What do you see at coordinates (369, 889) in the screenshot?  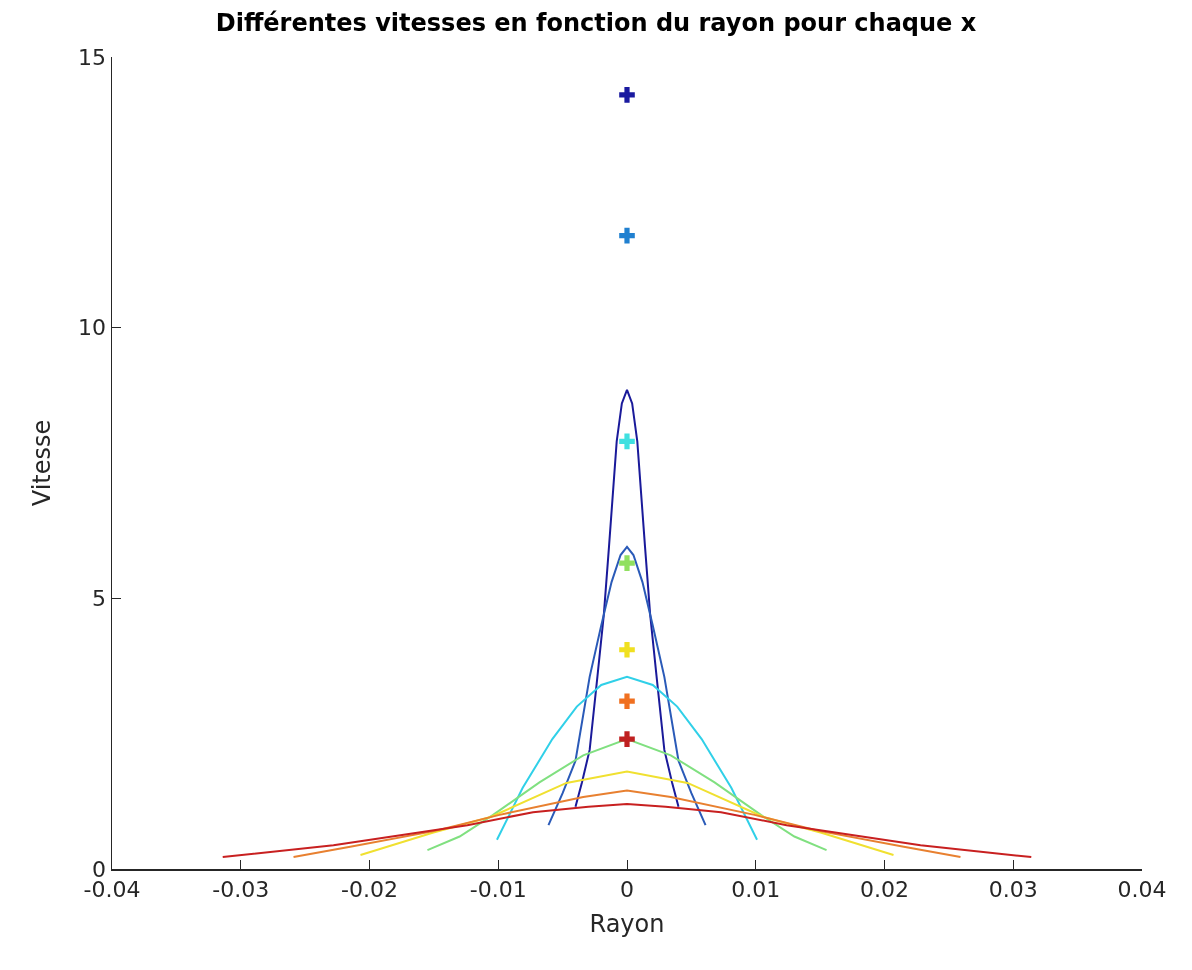 I see `x-tick-label: -0.02` at bounding box center [369, 889].